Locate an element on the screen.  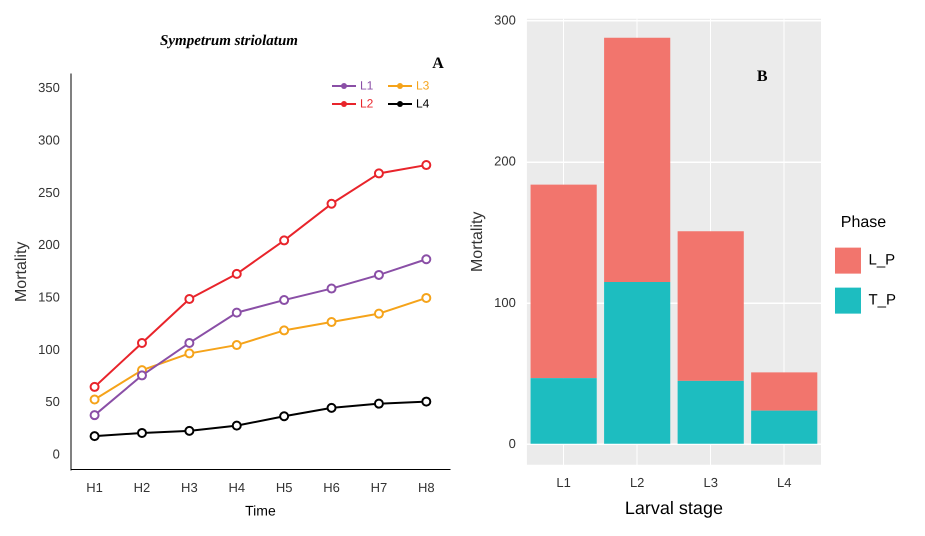
x-tick-label: H2 is located at coordinates (142, 487).